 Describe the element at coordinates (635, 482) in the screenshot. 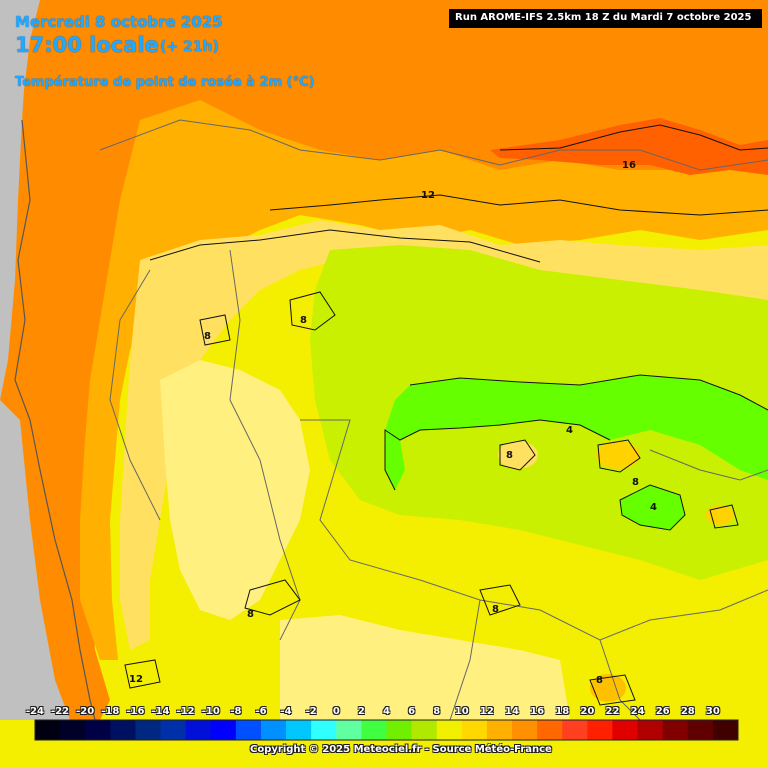

I see `label-8-mid: 8` at that location.